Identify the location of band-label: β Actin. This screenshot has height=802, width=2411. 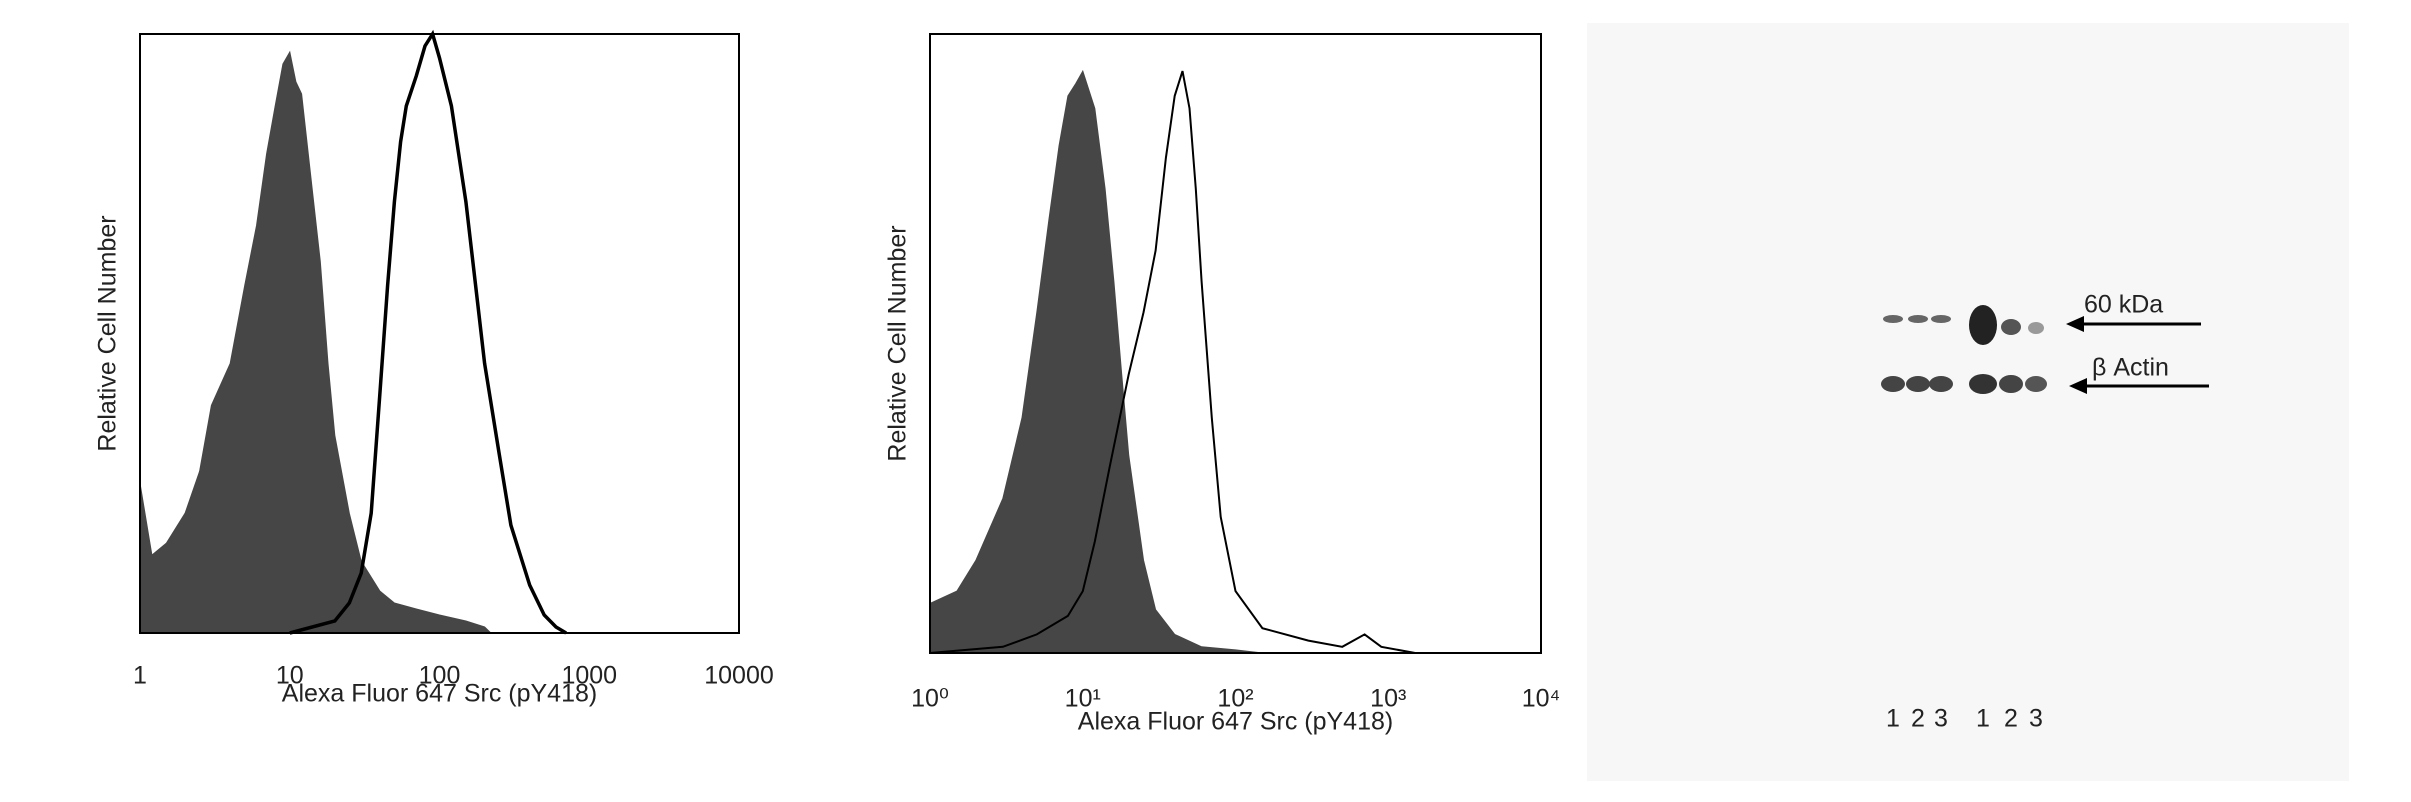
(2130, 368).